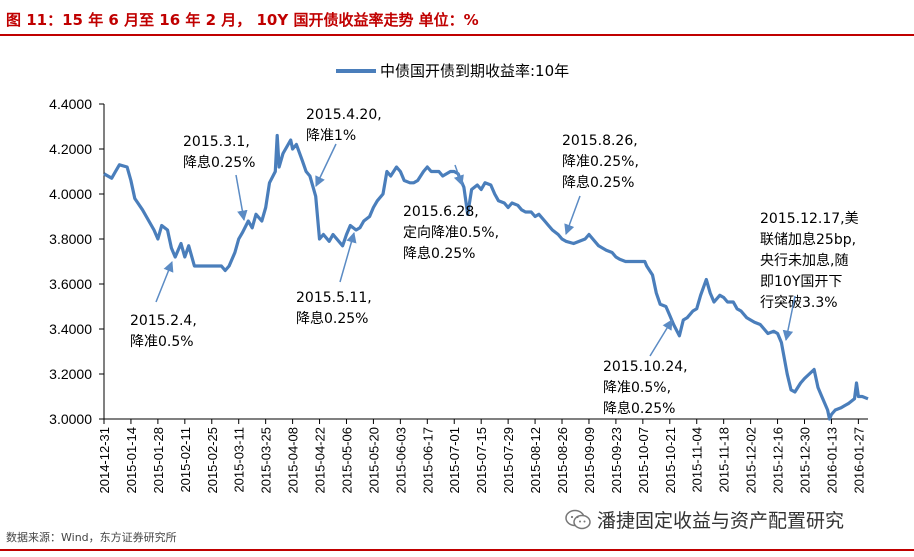  What do you see at coordinates (645, 388) in the screenshot?
I see `annotation-text: 2015.10.24,降准0.5%,降息0.25%` at bounding box center [645, 388].